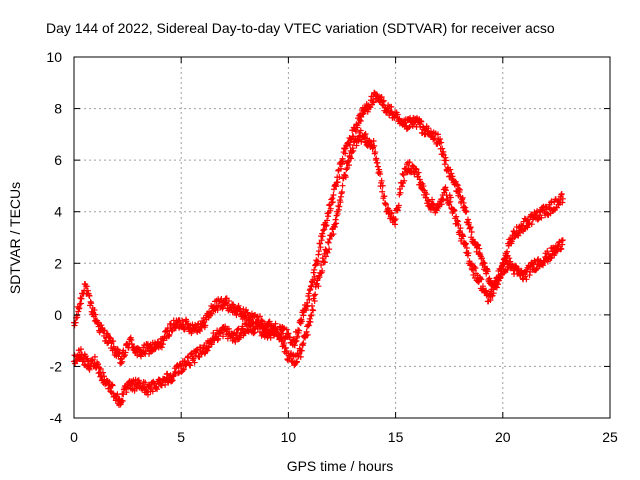  I want to click on y-tick-label: -4, so click(56, 418).